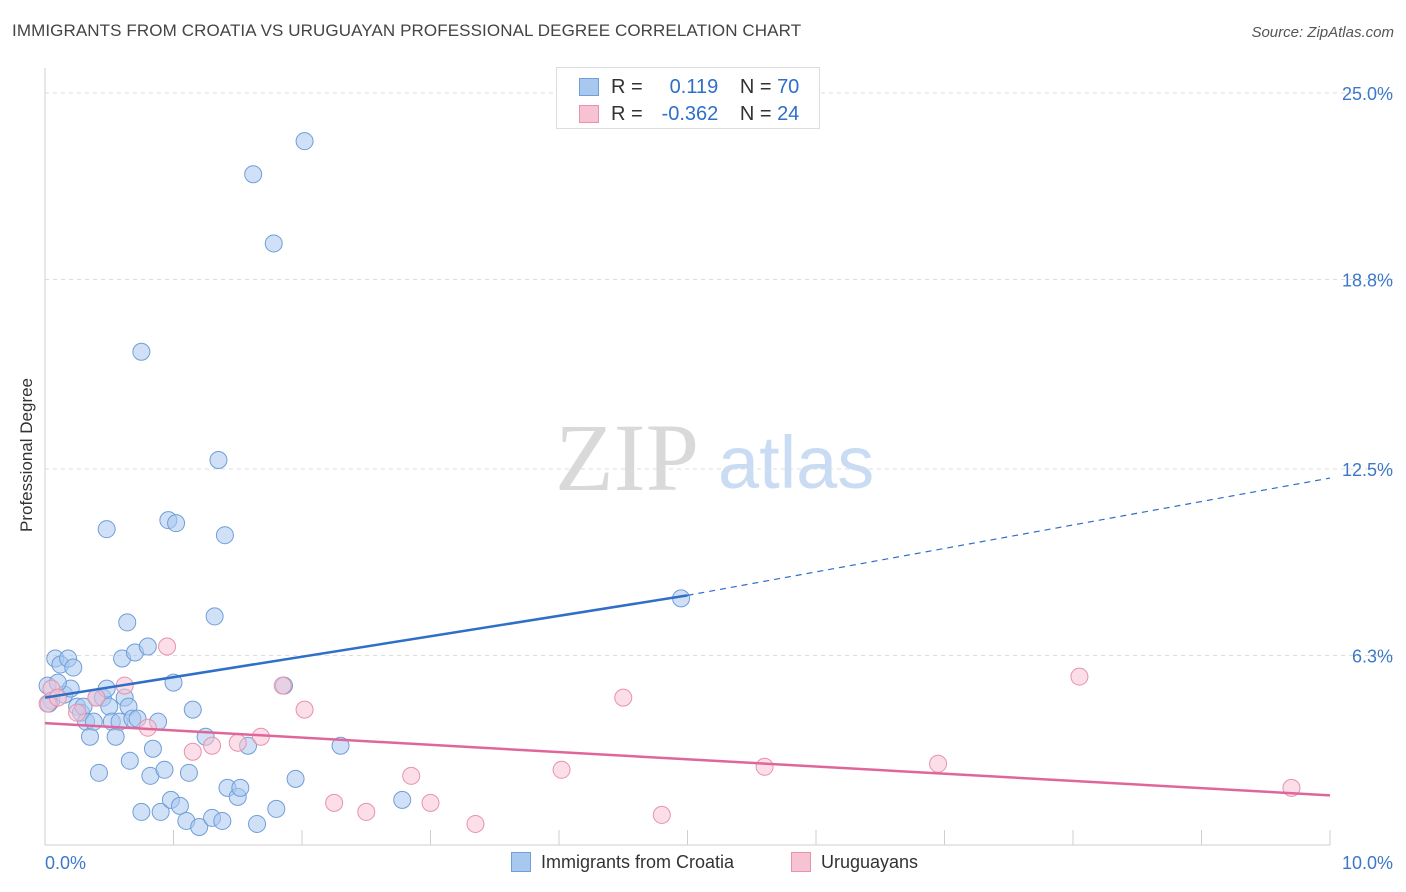 The image size is (1406, 892). What do you see at coordinates (1367, 470) in the screenshot?
I see `y-tick-label: 12.5%` at bounding box center [1367, 470].